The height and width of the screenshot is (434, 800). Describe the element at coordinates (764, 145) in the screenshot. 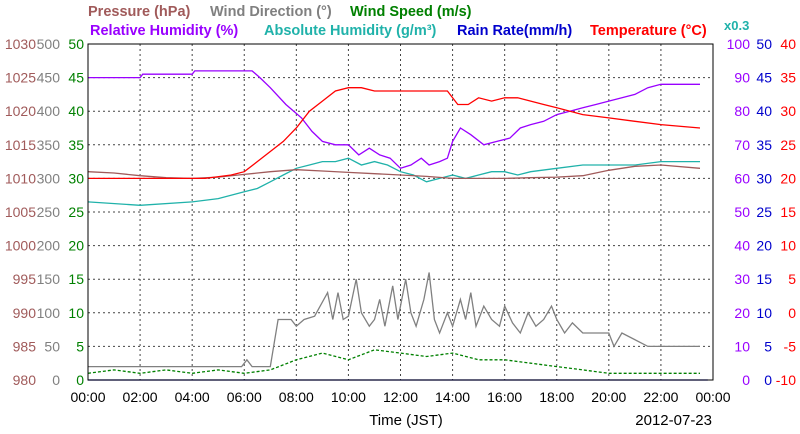

I see `y-tick-label-rain-rate: 35` at that location.